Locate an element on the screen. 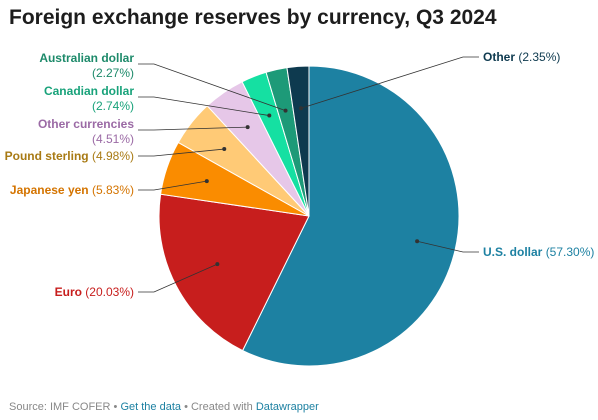 The height and width of the screenshot is (420, 598). leader-line-australian-dollar is located at coordinates (212, 87).